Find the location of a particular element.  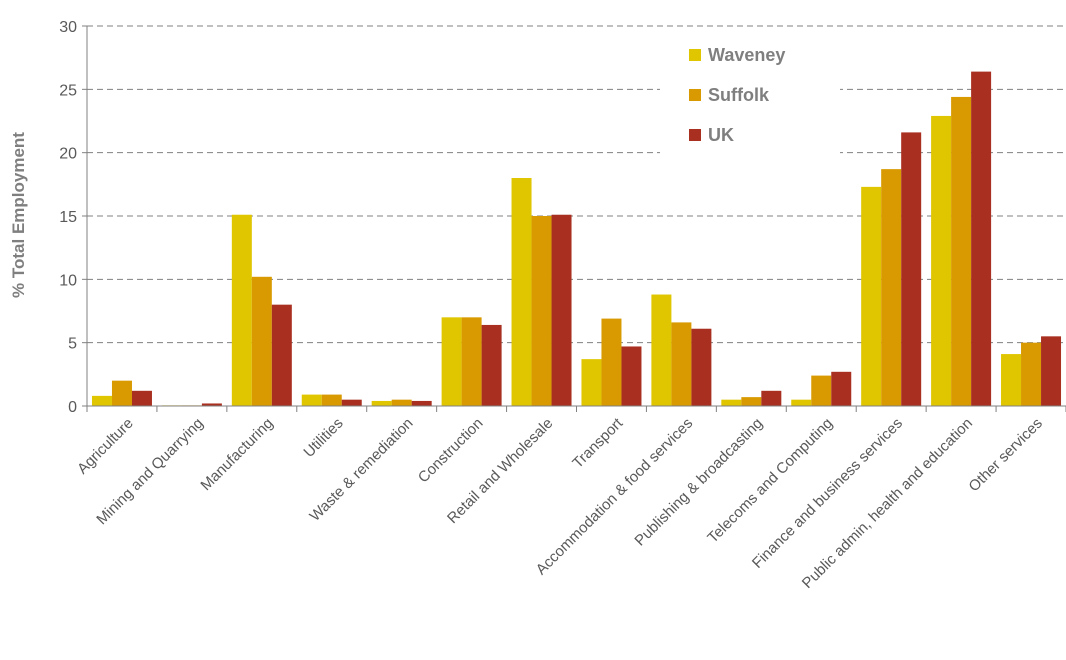

x-tick-label: Manufacturing is located at coordinates (236, 454).